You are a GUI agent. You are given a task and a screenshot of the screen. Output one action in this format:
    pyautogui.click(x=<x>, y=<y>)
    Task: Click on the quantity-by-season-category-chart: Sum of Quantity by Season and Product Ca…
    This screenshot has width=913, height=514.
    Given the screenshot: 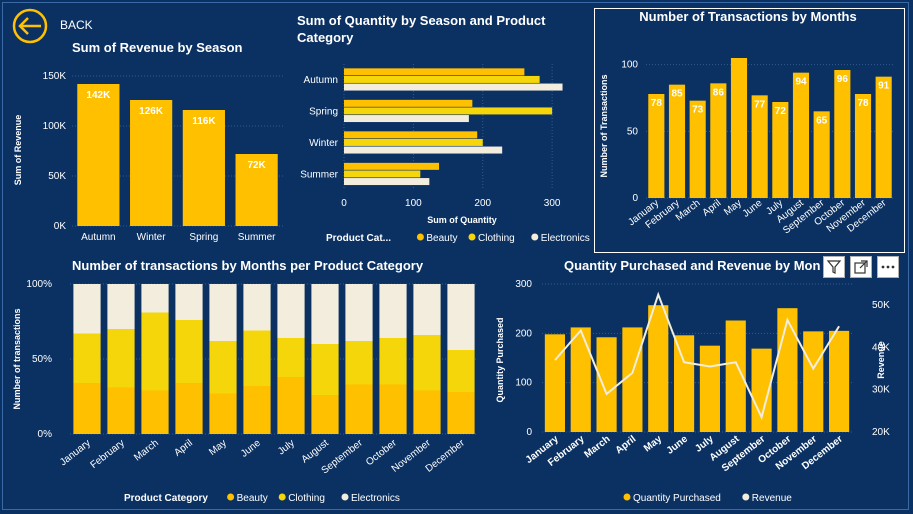 What is the action you would take?
    pyautogui.click(x=443, y=128)
    